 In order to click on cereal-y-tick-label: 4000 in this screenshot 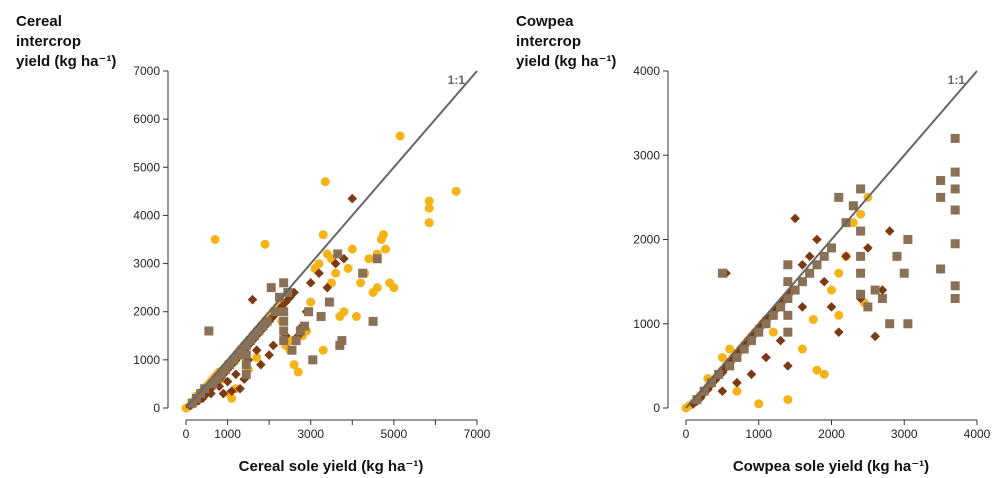, I will do `click(146, 215)`.